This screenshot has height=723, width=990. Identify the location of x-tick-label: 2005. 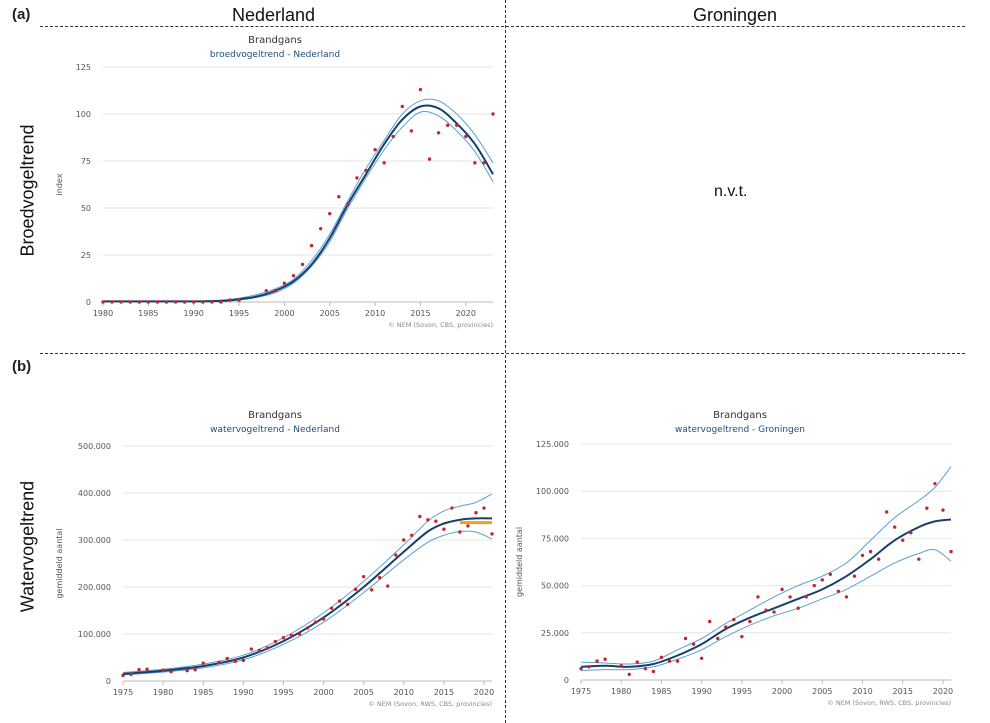
(363, 692).